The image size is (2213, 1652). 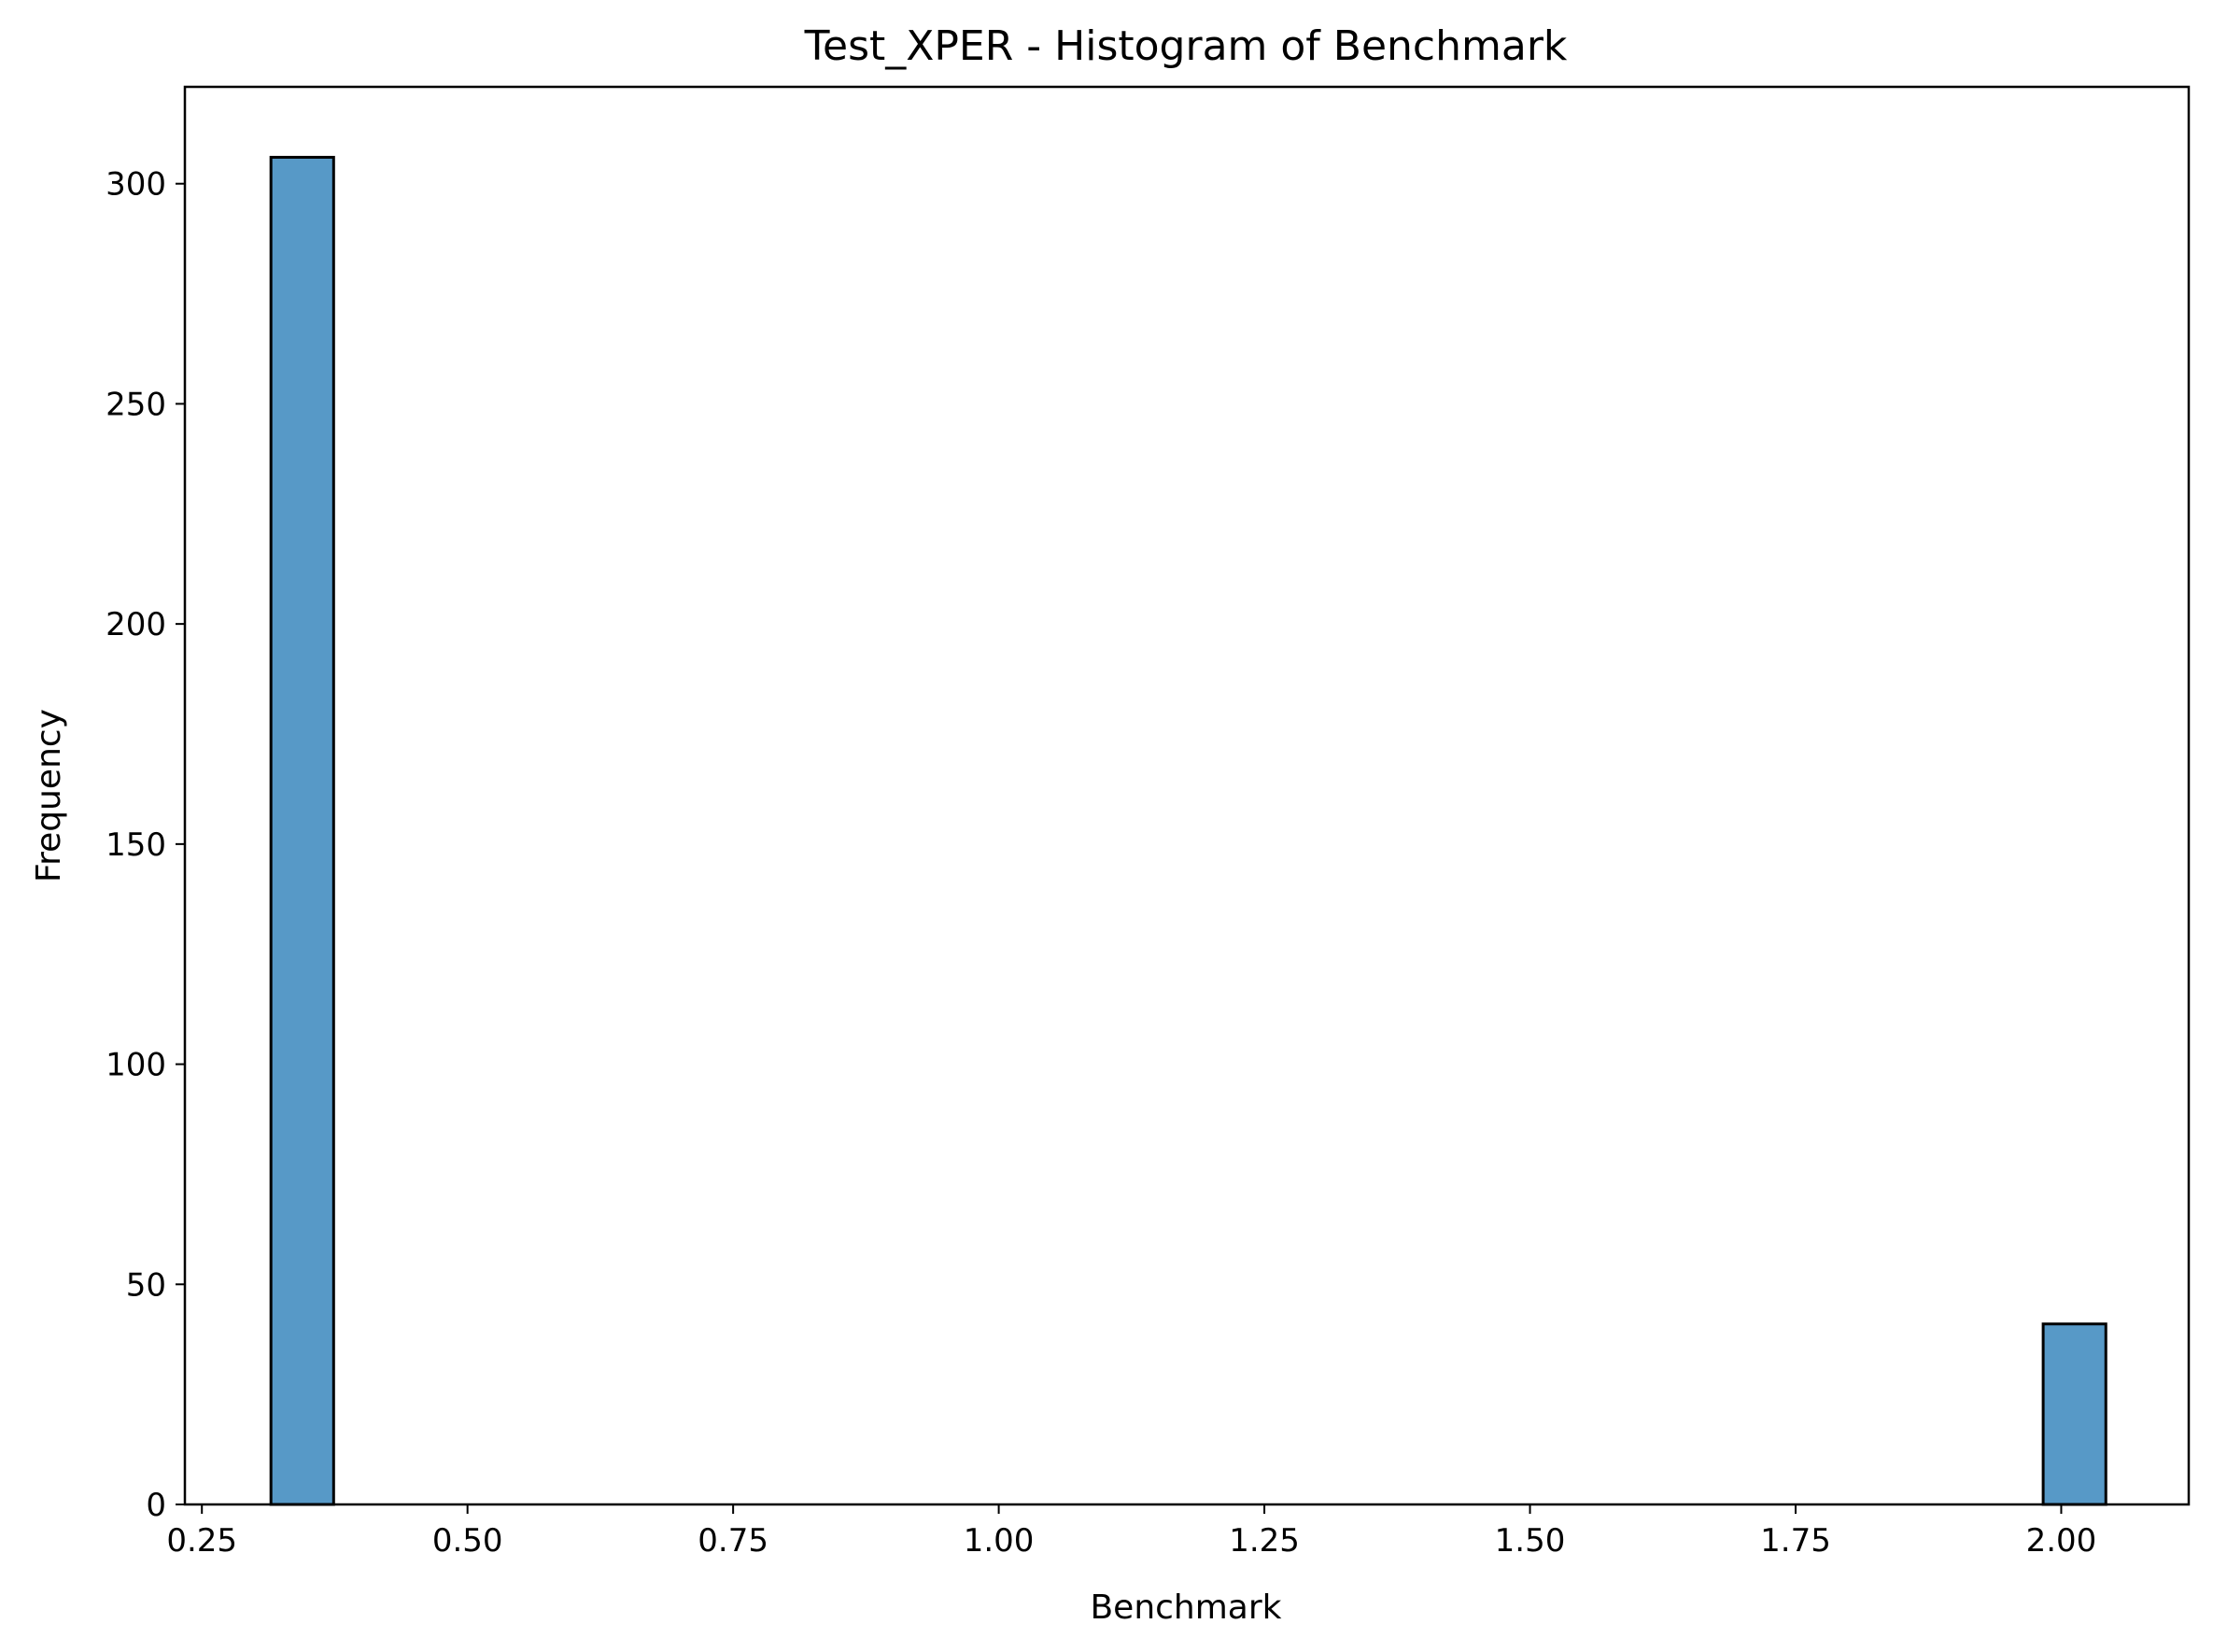 I want to click on y-tick-label-4: 200, so click(x=136, y=624).